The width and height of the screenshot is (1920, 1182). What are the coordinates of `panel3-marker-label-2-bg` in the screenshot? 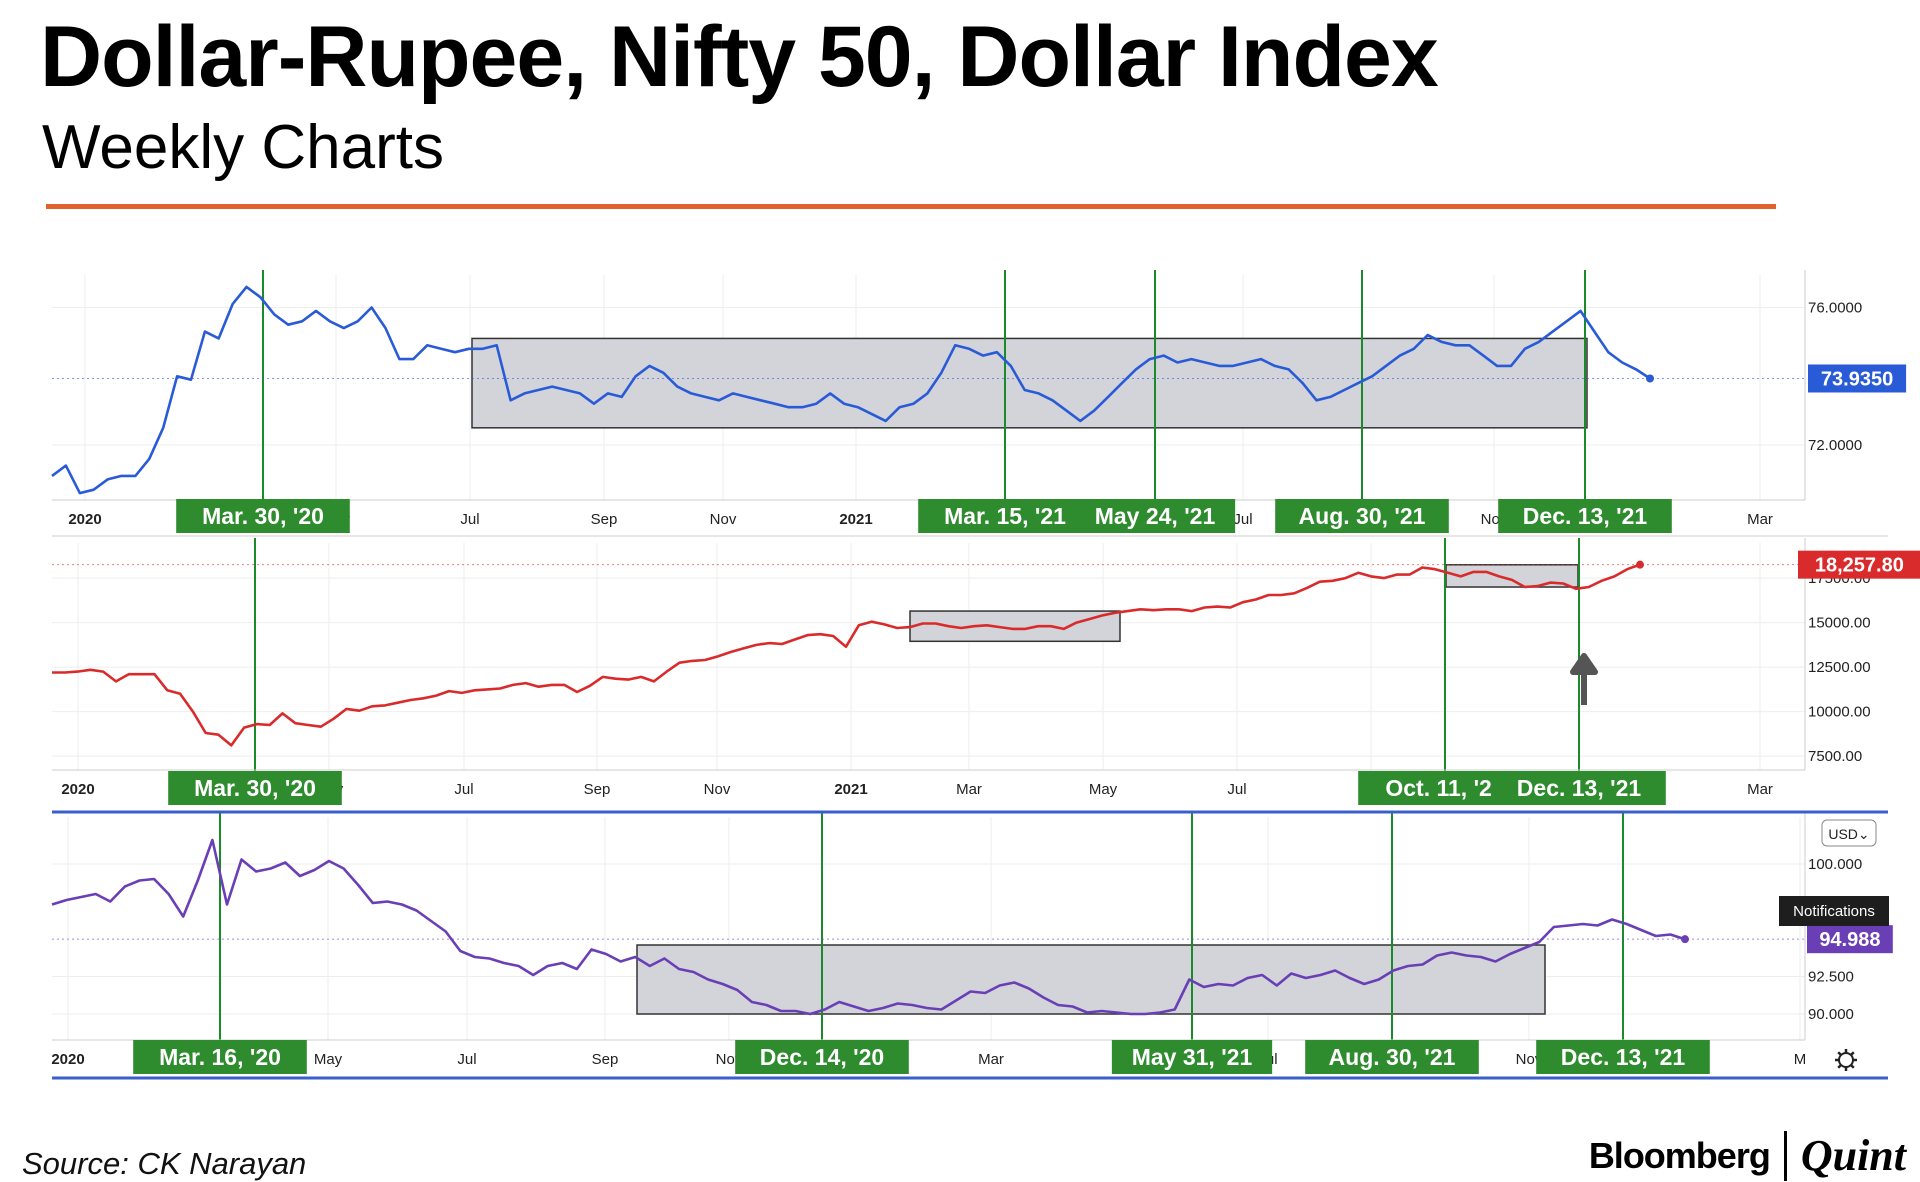 It's located at (1192, 1057).